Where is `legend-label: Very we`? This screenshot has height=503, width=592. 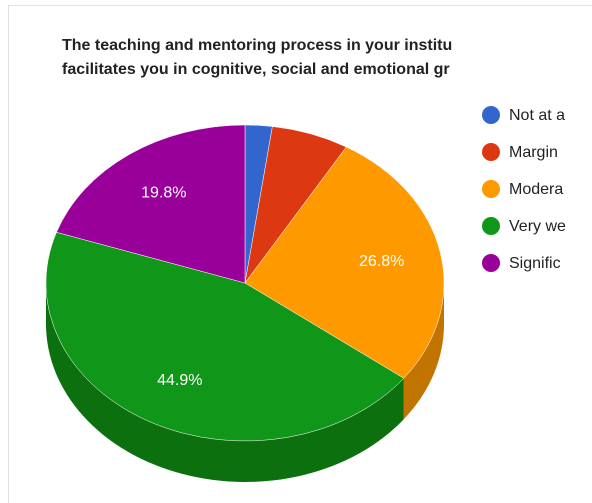
legend-label: Very we is located at coordinates (537, 226).